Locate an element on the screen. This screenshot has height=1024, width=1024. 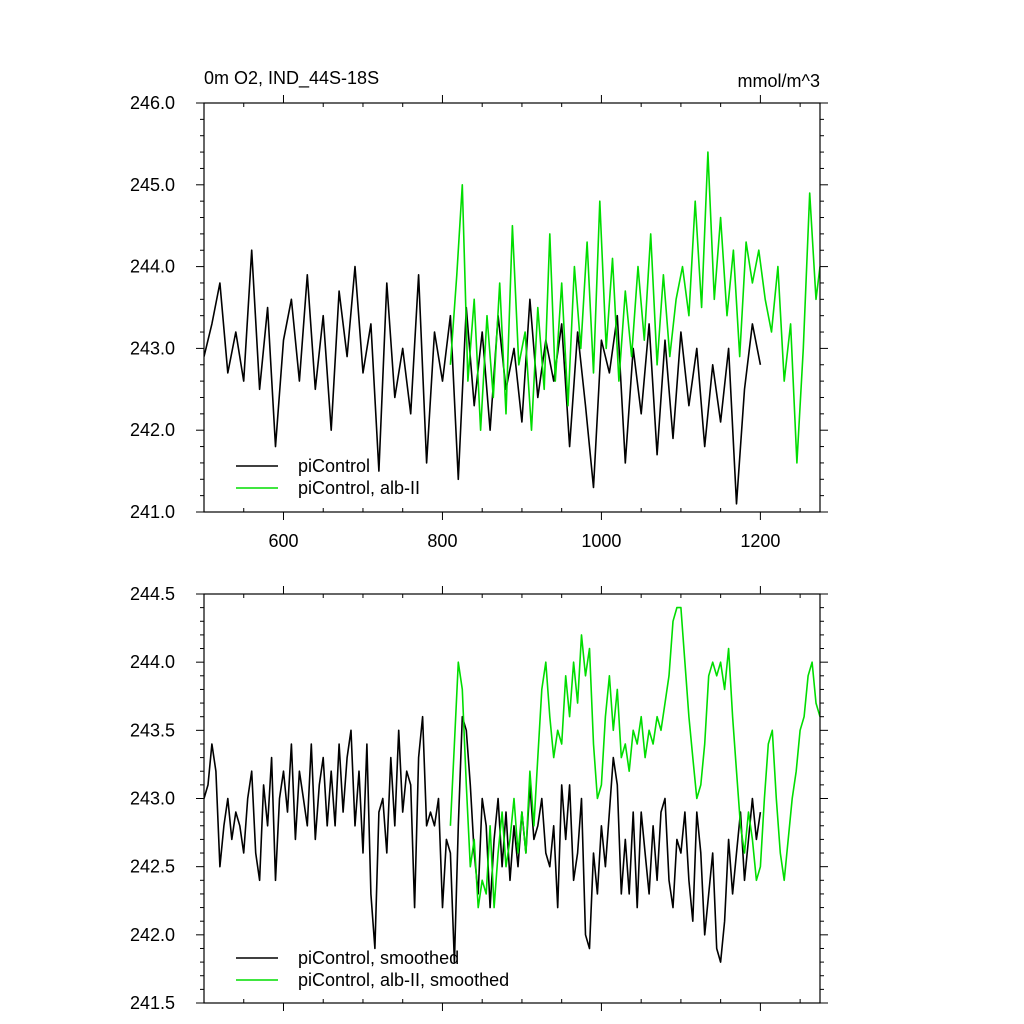
y-tick-label: 241.5 is located at coordinates (152, 1003).